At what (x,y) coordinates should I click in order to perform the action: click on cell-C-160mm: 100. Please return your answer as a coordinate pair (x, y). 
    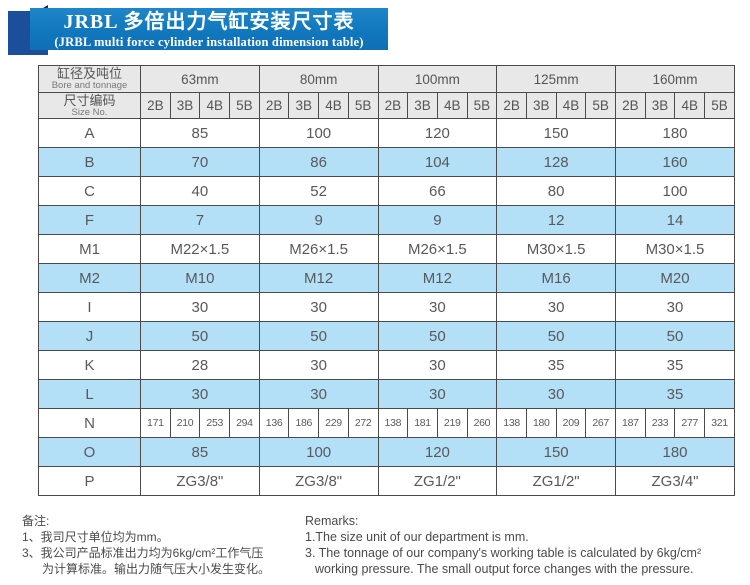
    Looking at the image, I should click on (675, 191).